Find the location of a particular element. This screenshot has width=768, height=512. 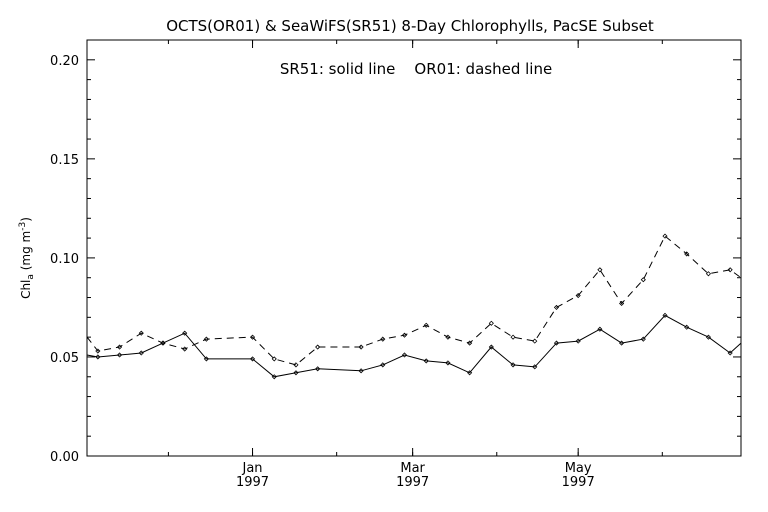

series-line-sr51 is located at coordinates (414, 346).